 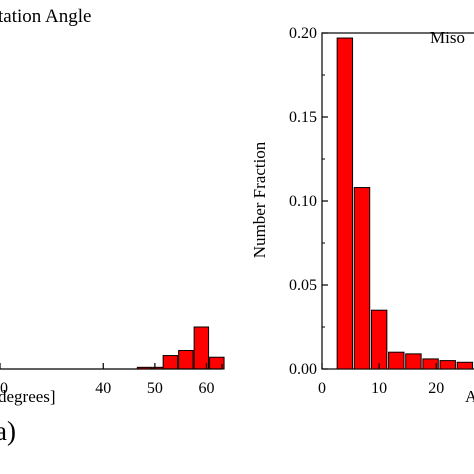 I want to click on right-x-tick-label-0: 0, so click(x=322, y=388).